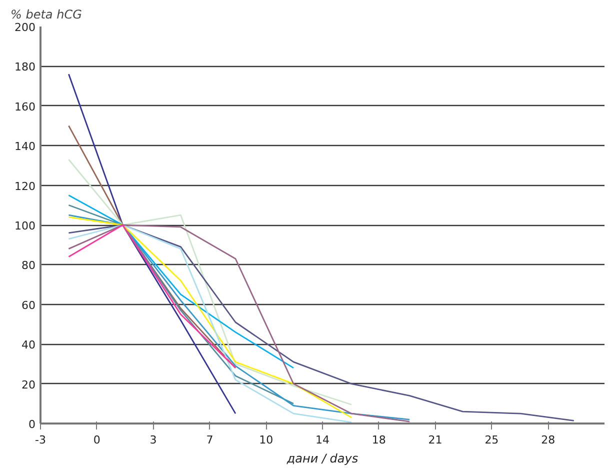 This screenshot has width=612, height=468. I want to click on x-tick-label: 18, so click(379, 440).